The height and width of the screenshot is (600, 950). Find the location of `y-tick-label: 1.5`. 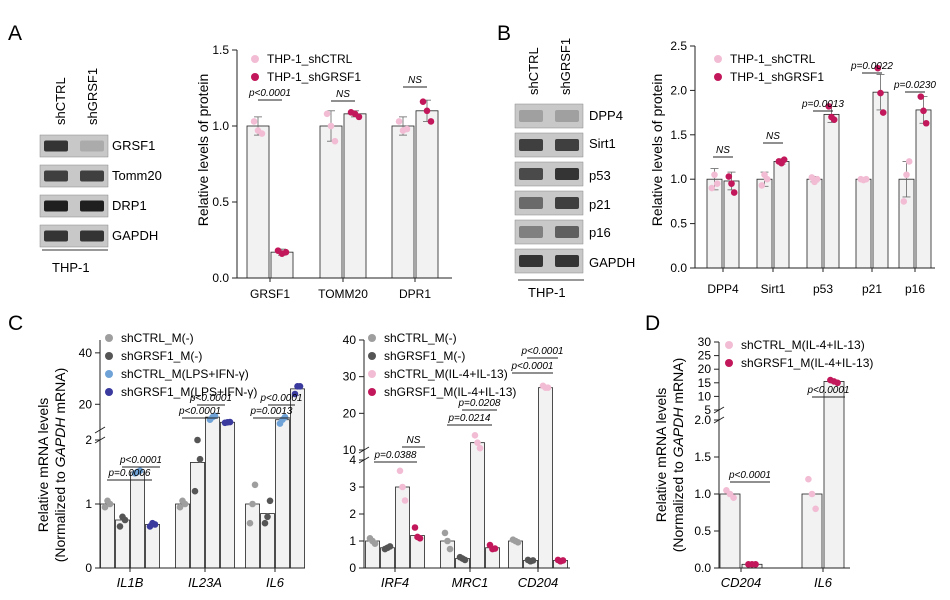

y-tick-label: 1.5 is located at coordinates (220, 50).